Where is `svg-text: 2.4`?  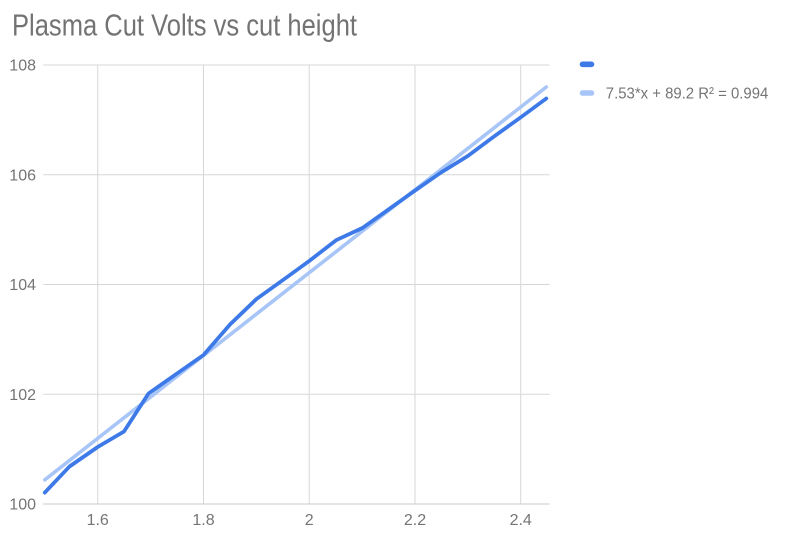 svg-text: 2.4 is located at coordinates (521, 520).